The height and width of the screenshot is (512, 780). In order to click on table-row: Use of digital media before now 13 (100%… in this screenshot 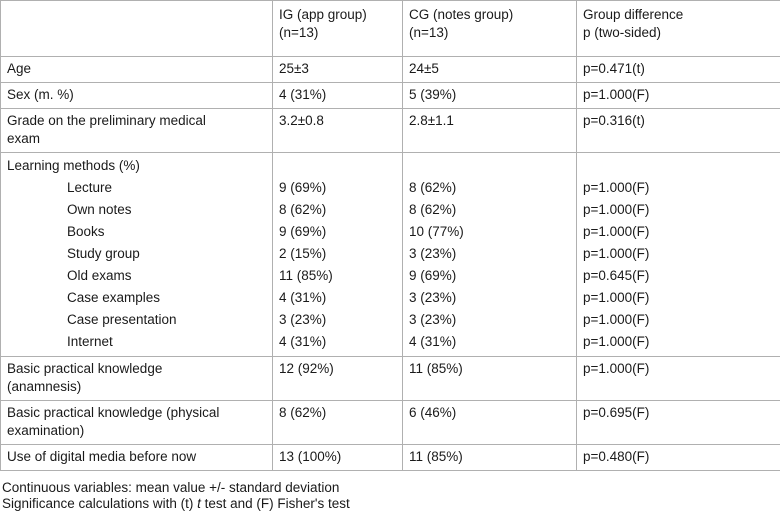, I will do `click(390, 457)`.